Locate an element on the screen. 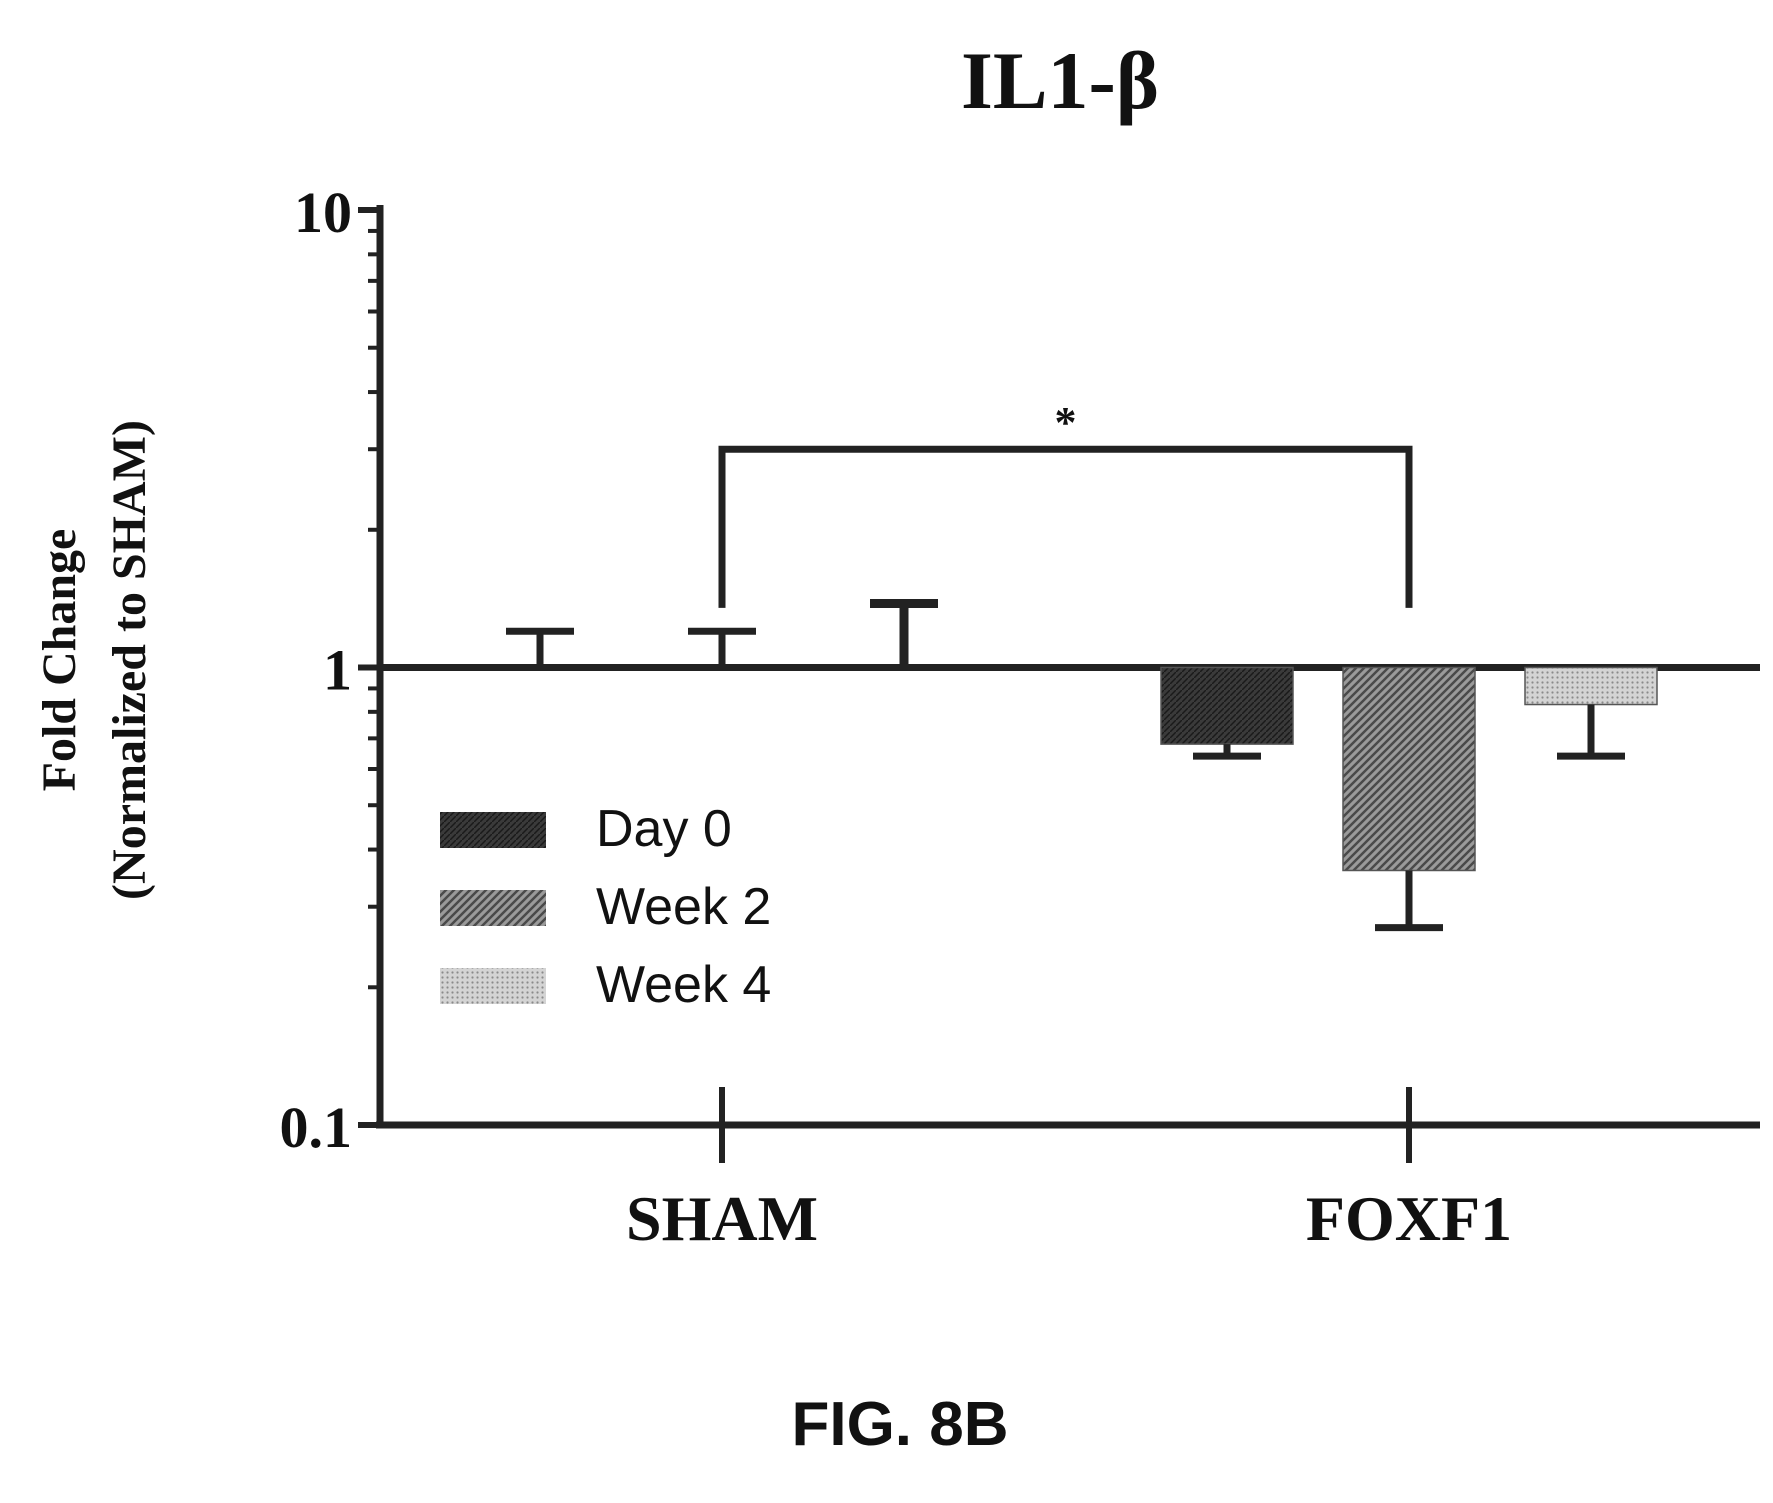  legend: Day 0 Week 2 Week 4 is located at coordinates (605, 907).